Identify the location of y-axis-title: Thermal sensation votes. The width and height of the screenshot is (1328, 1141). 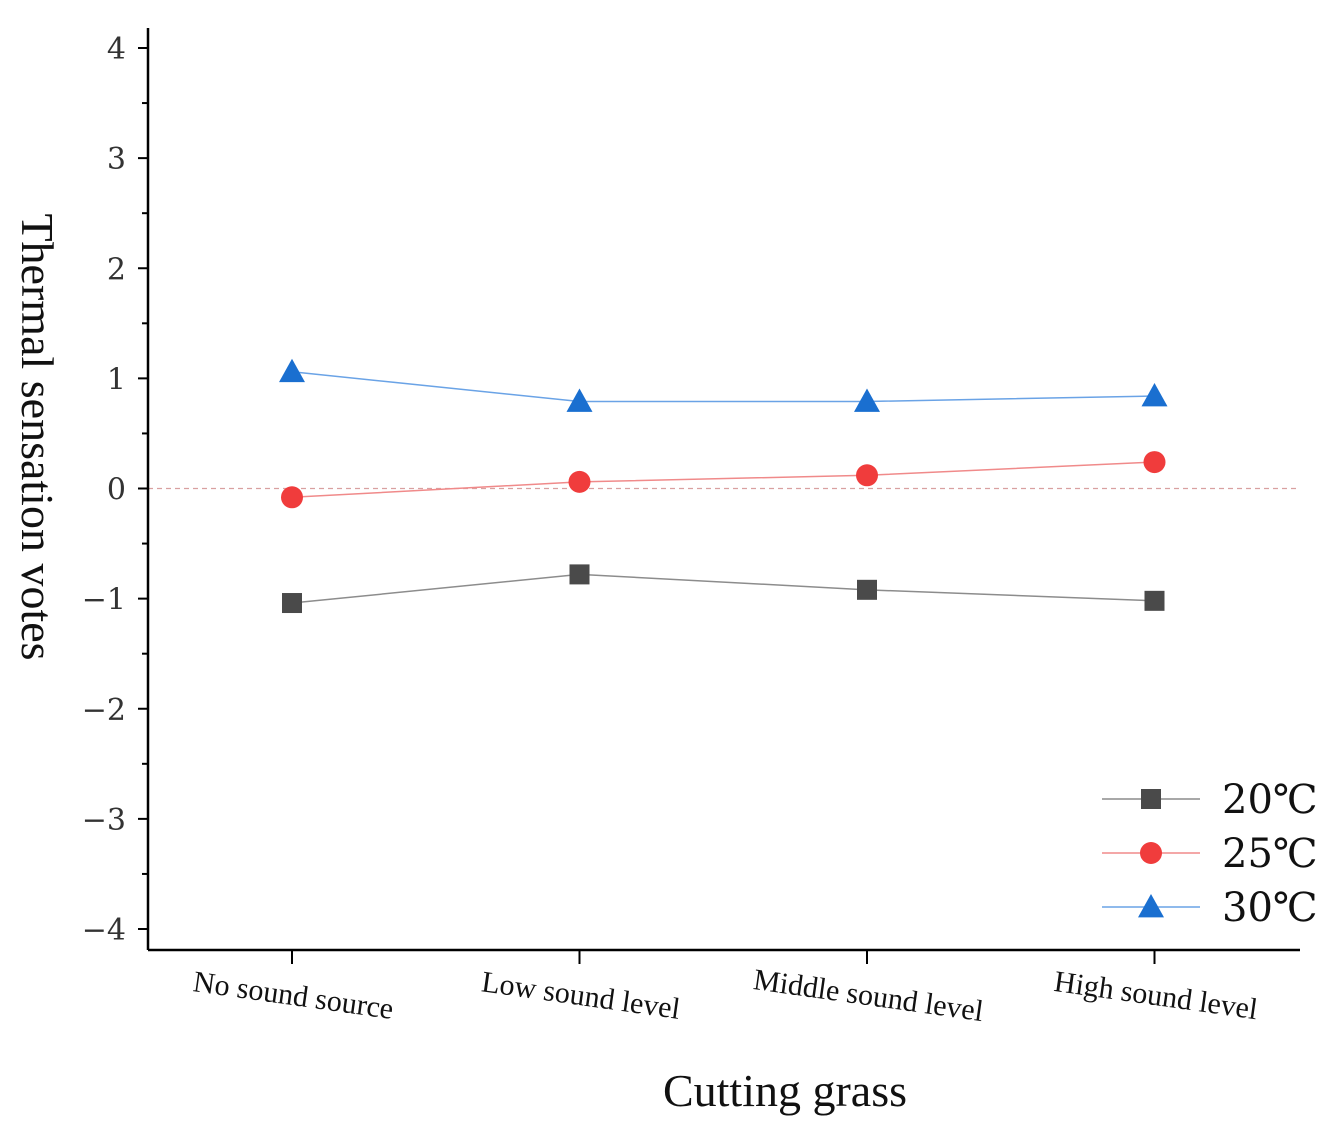
(37, 436).